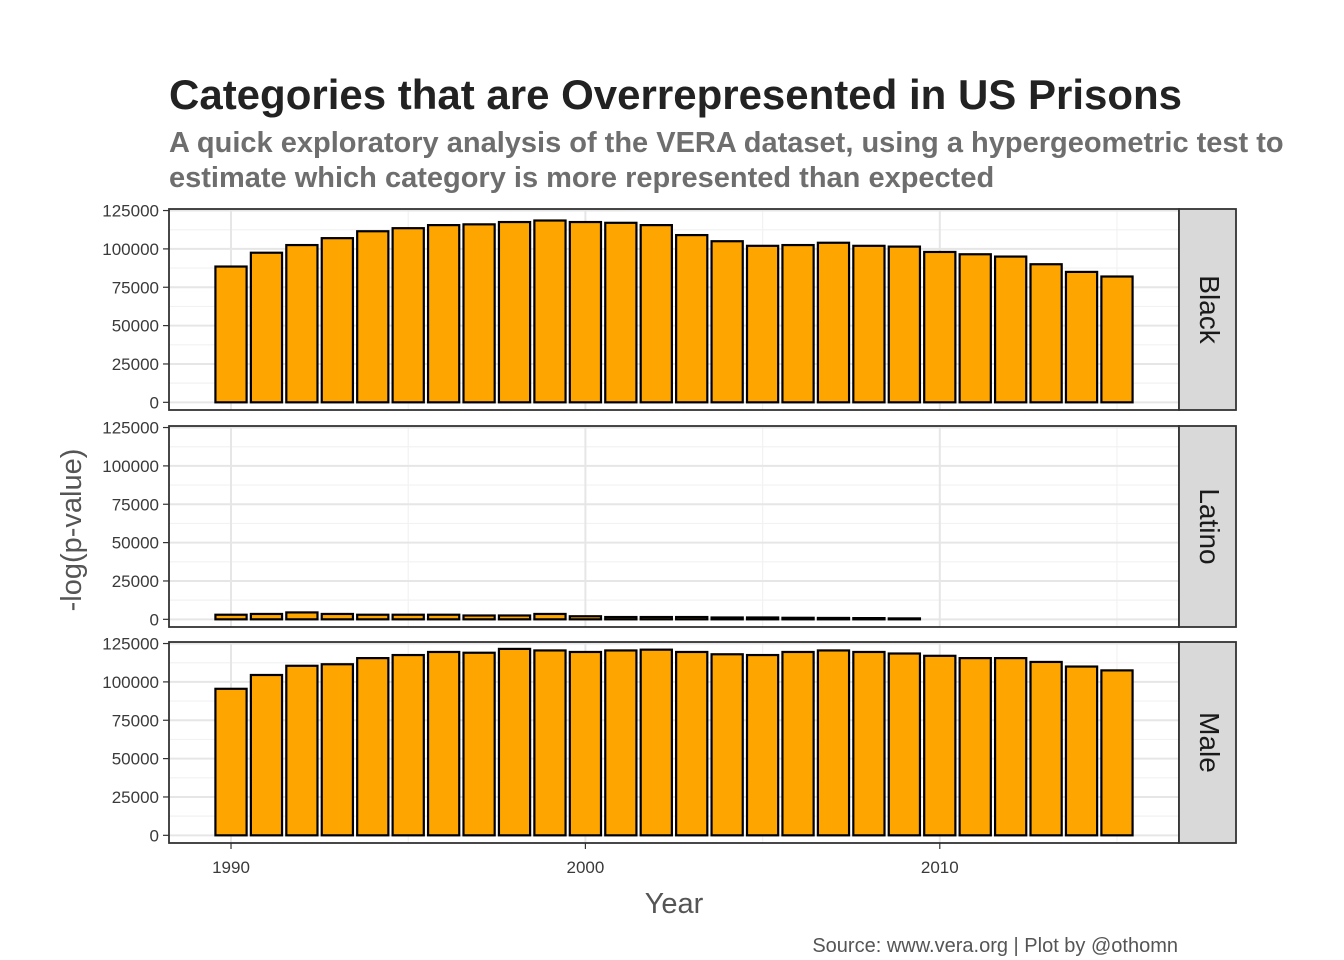 The image size is (1344, 960). I want to click on bar-black-2007, so click(833, 322).